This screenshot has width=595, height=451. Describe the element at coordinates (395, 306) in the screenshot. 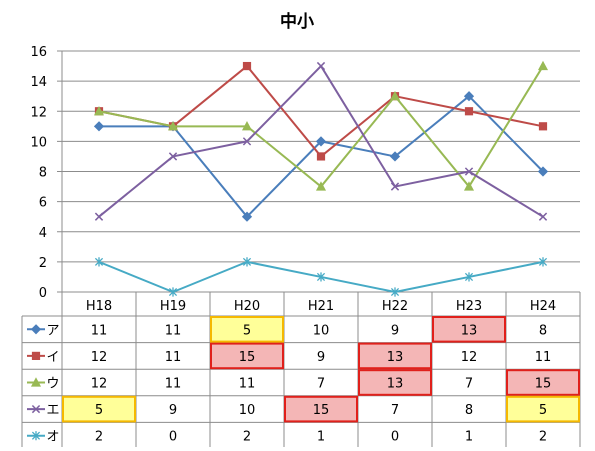

I see `category-label: H22` at that location.